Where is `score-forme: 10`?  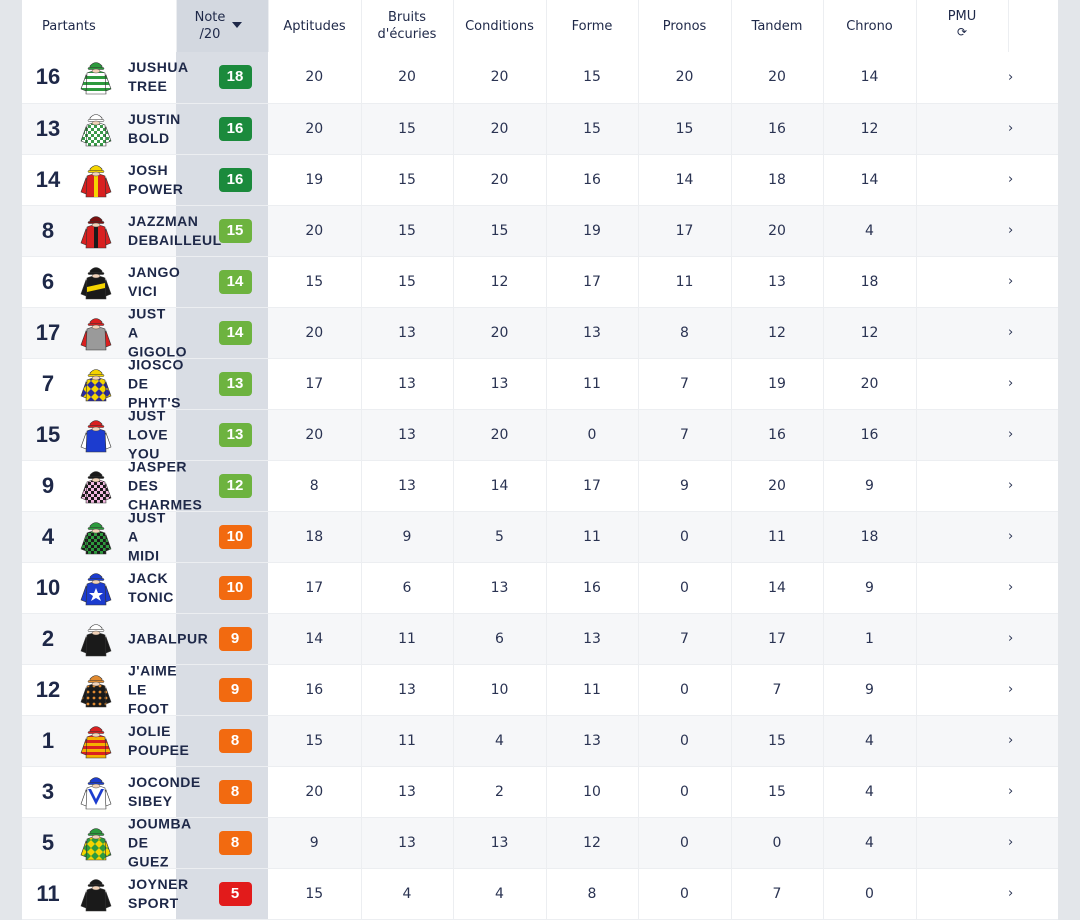
score-forme: 10 is located at coordinates (592, 792).